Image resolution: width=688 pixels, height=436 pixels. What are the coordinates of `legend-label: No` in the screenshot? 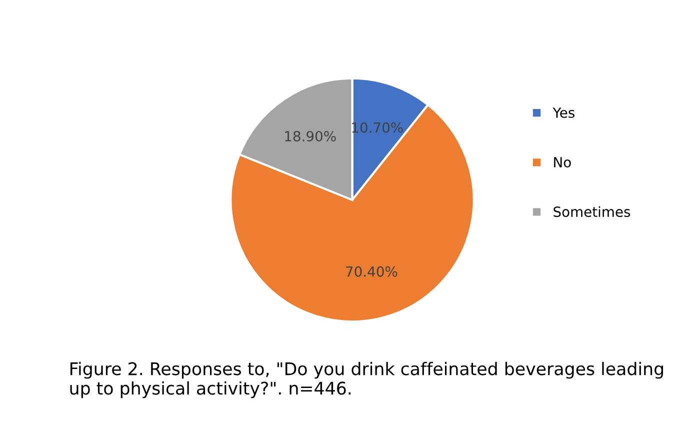 It's located at (562, 162).